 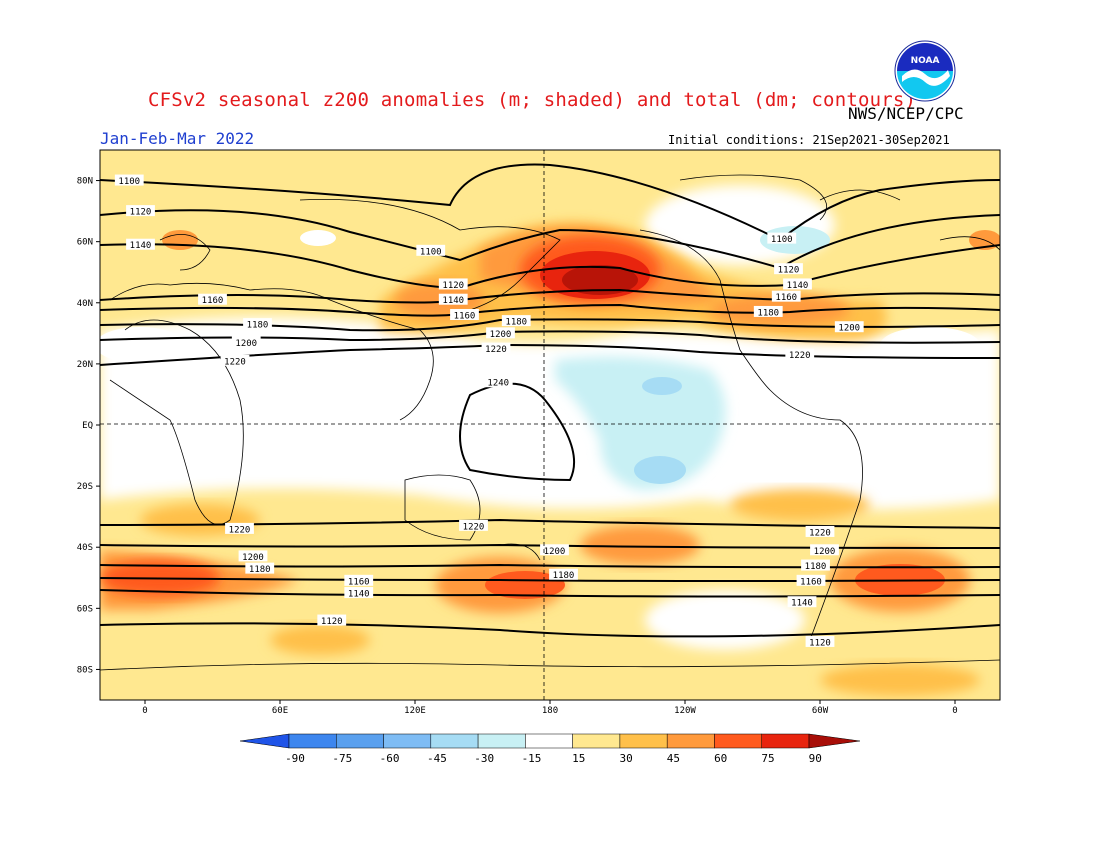 What do you see at coordinates (550, 749) in the screenshot?
I see `colorbar: -90 -75 -60 -45 -30 -15 15 30 45 60 75 90` at bounding box center [550, 749].